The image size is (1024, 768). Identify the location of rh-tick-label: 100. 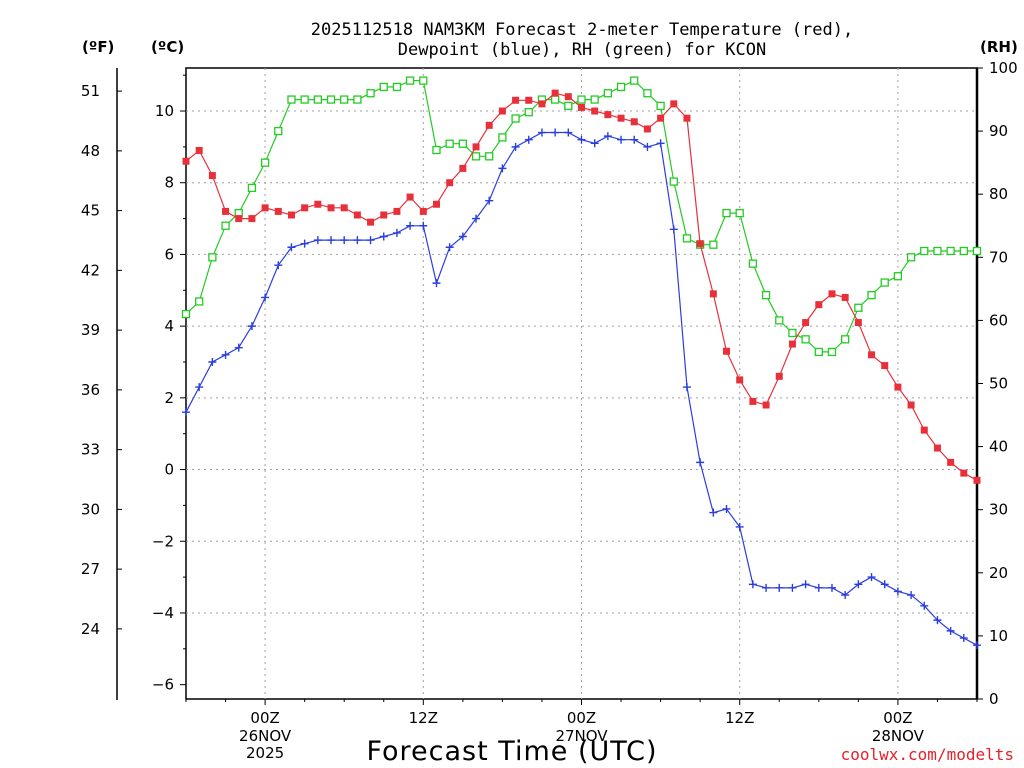
(1003, 68).